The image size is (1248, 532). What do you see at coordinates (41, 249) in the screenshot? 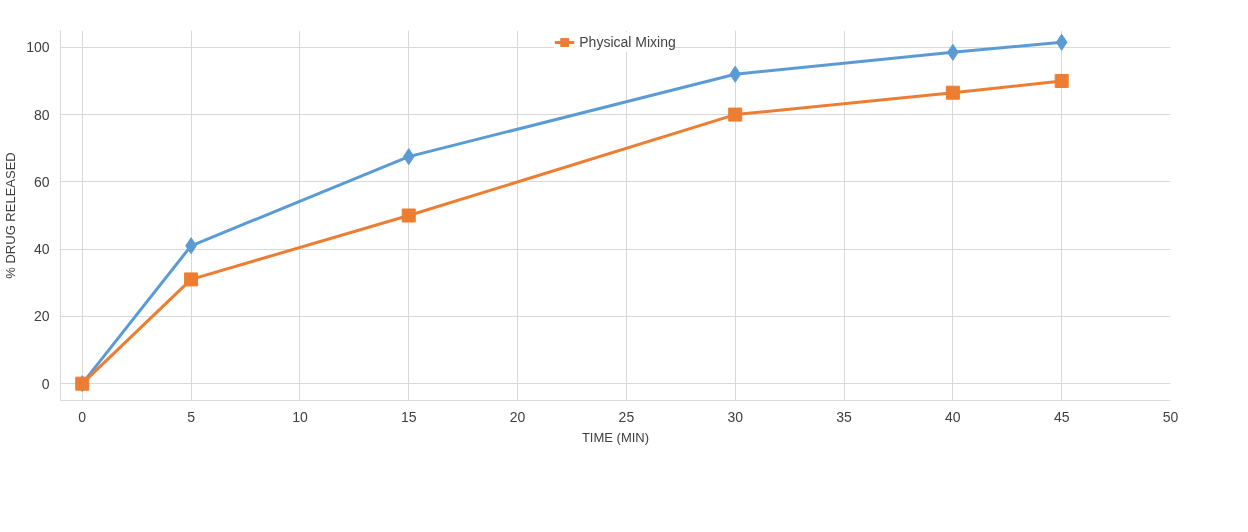
I see `y-tick-label: 40` at bounding box center [41, 249].